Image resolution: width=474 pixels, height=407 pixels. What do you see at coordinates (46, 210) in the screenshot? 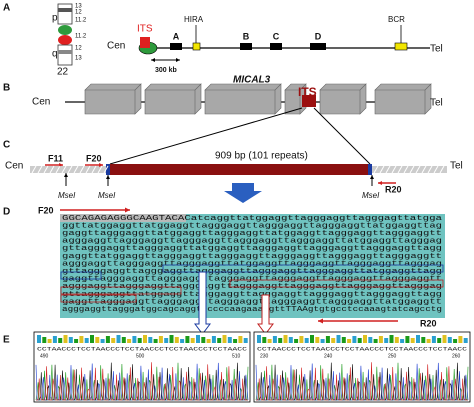
I see `primer-f20: F20` at bounding box center [46, 210].